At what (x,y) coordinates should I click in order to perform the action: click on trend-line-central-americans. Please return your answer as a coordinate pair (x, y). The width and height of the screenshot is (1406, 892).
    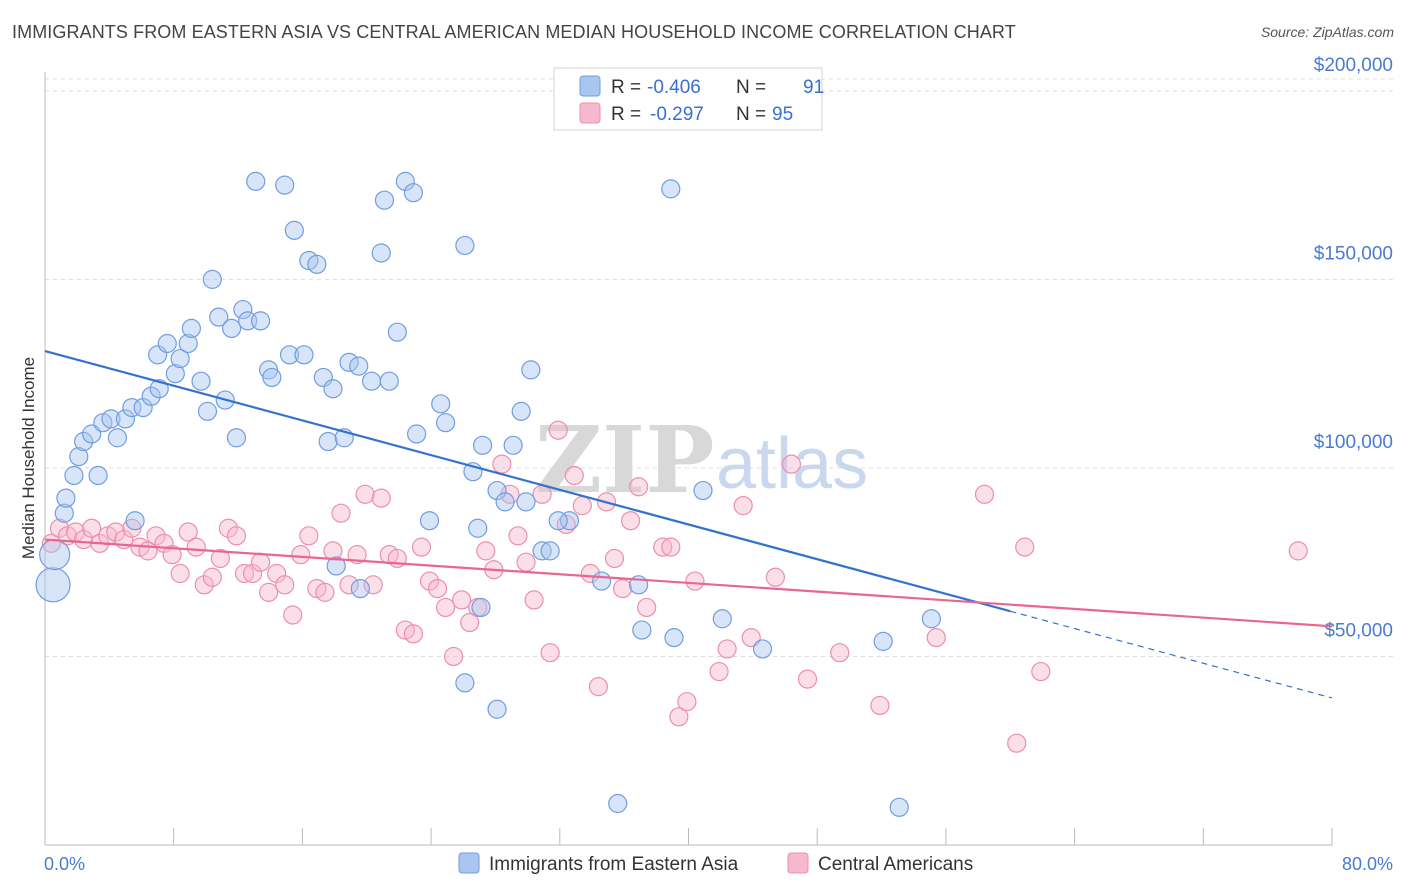
    Looking at the image, I should click on (688, 583).